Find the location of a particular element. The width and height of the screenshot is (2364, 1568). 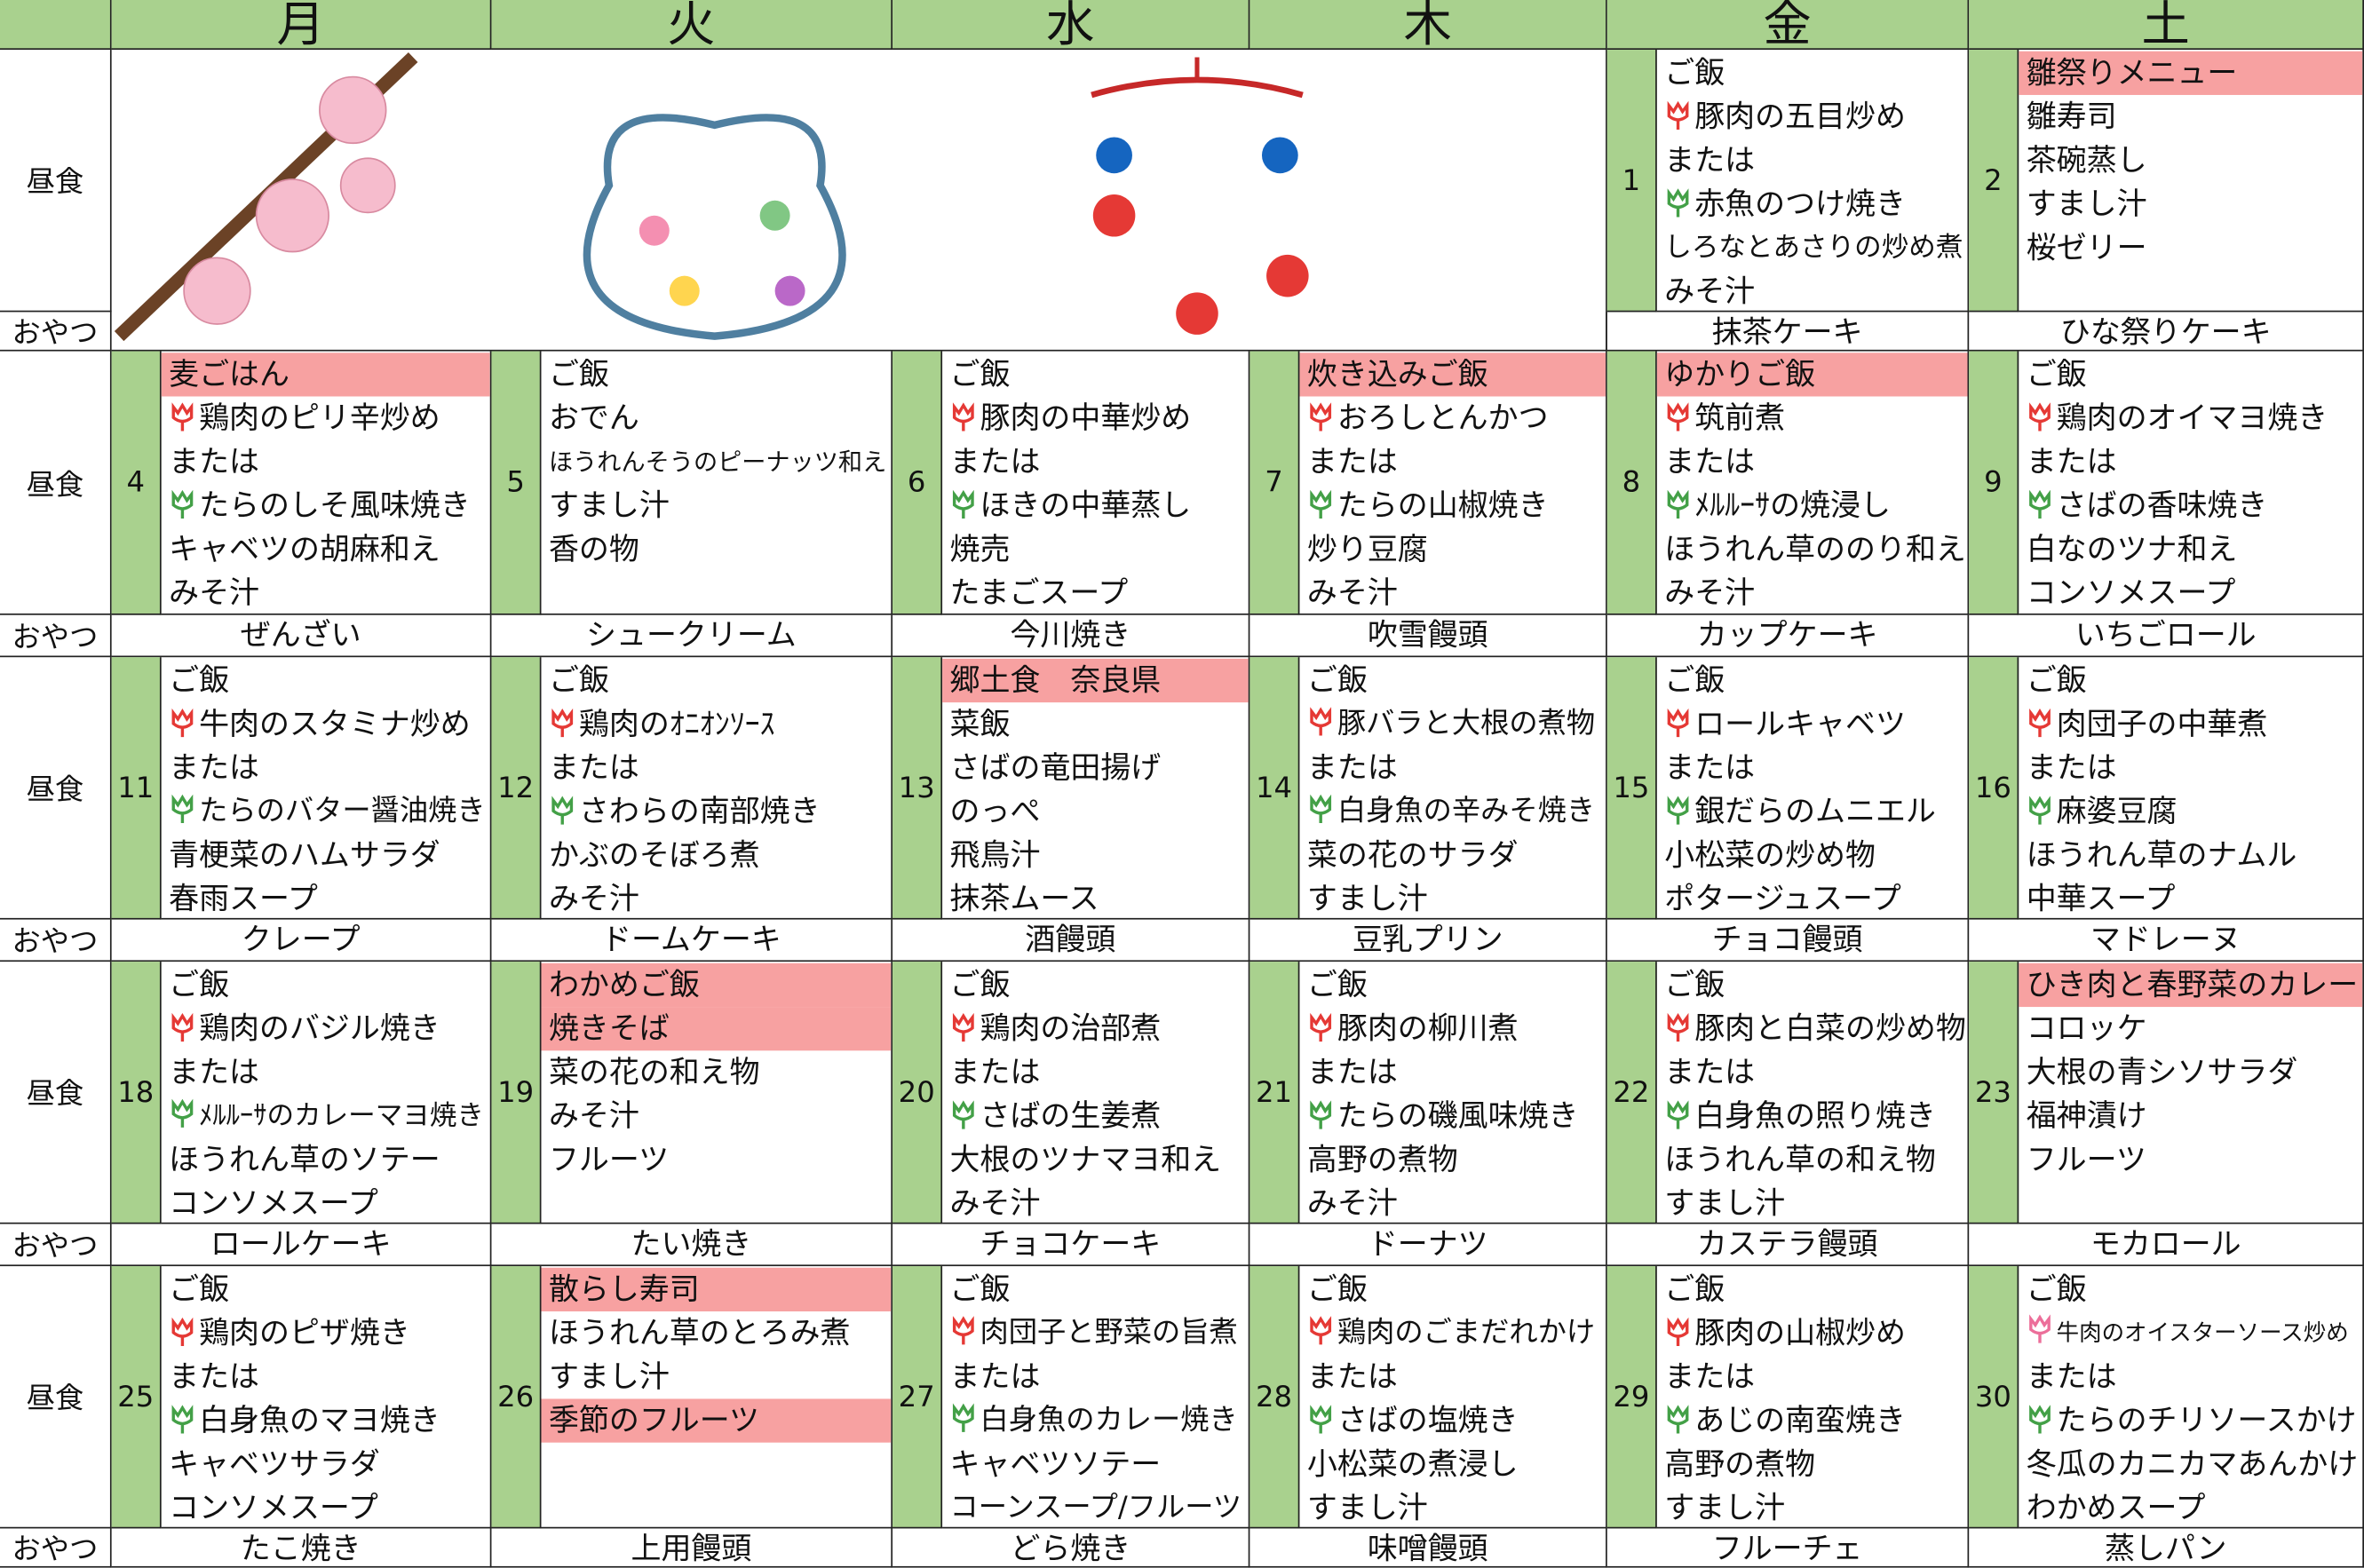

snack: クレープ is located at coordinates (301, 940).